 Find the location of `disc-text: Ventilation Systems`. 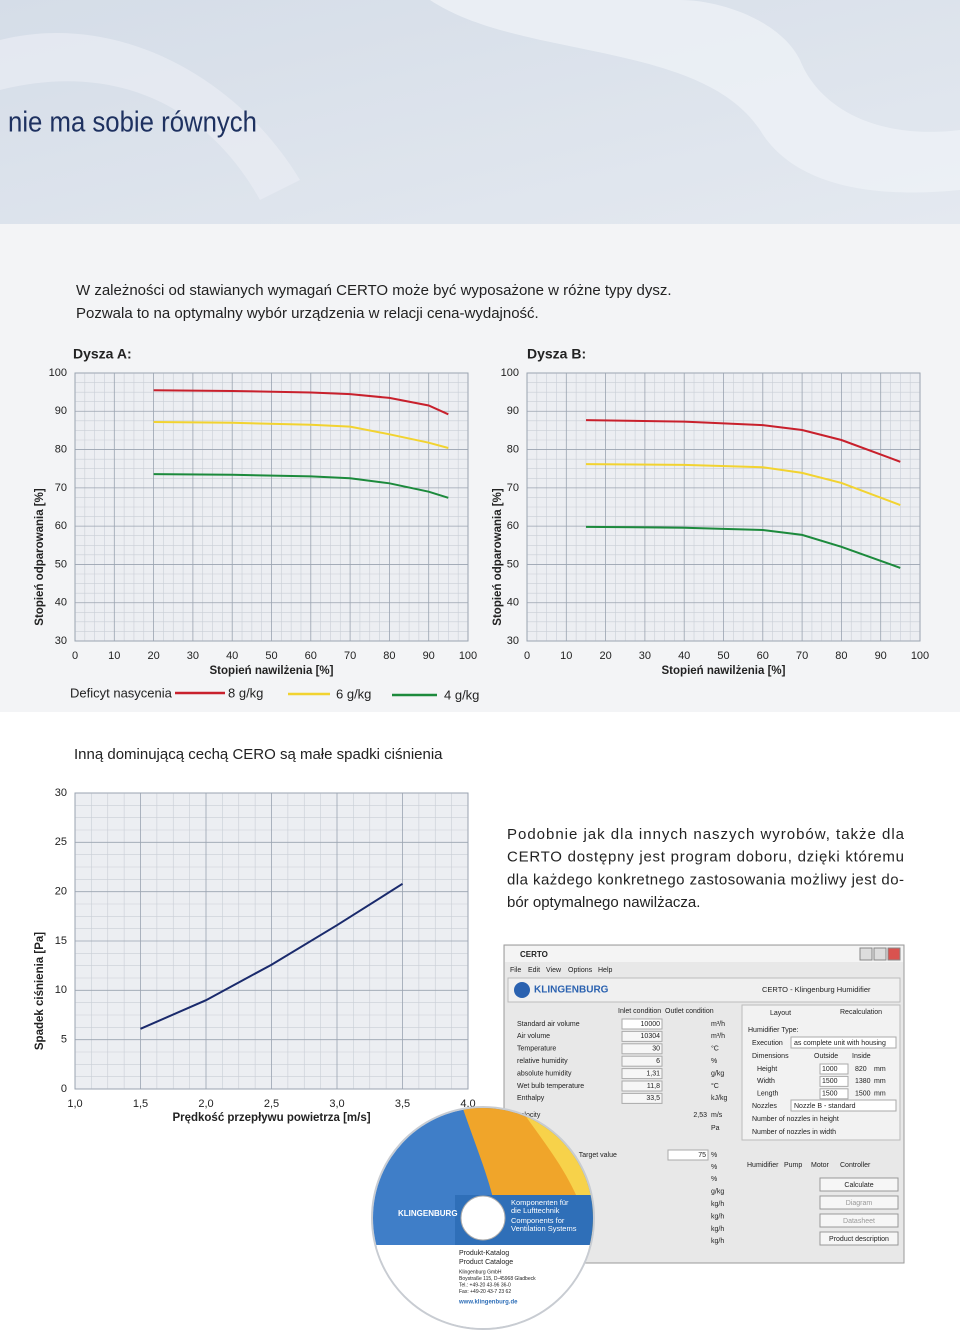

disc-text: Ventilation Systems is located at coordinates (544, 1228).